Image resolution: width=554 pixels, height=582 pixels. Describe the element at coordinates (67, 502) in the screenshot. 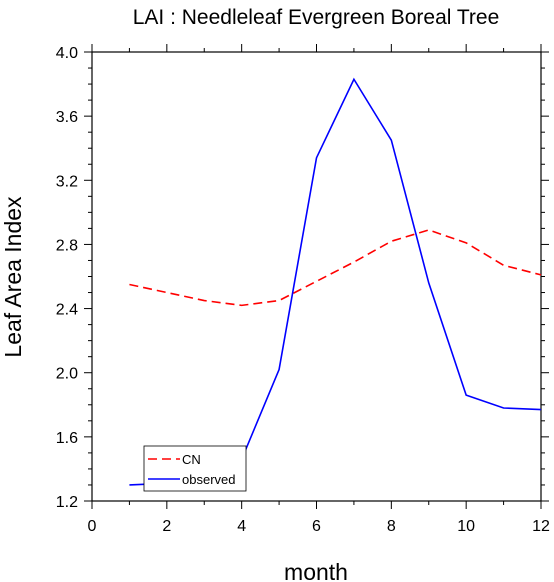

I see `y-tick-label: 1.2` at that location.